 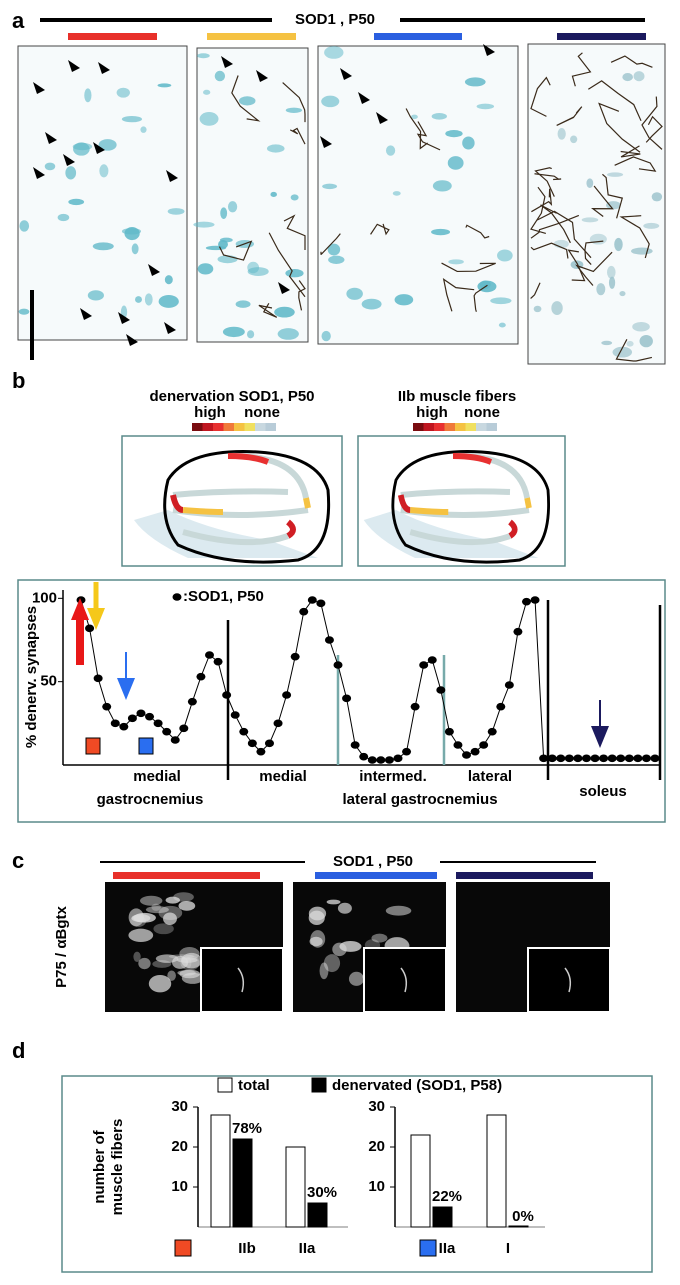 What do you see at coordinates (247, 1248) in the screenshot?
I see `x-tick-label: IIb` at bounding box center [247, 1248].